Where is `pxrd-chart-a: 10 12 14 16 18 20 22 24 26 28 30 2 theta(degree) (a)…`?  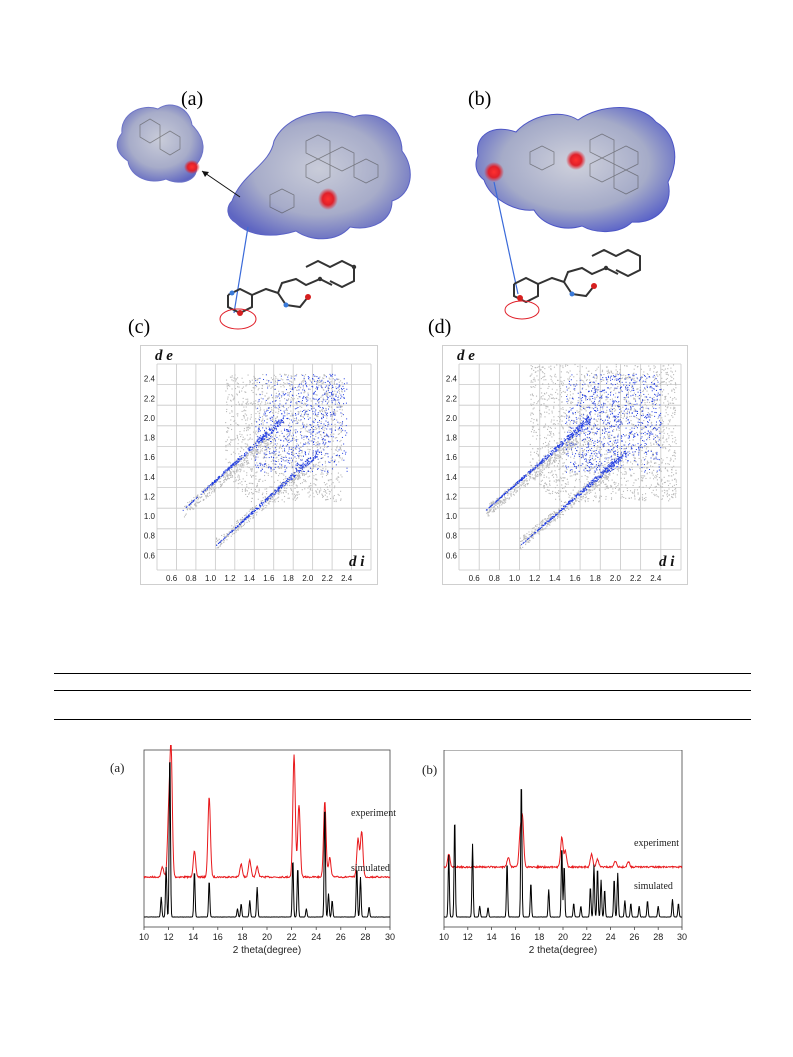 pxrd-chart-a: 10 12 14 16 18 20 22 24 26 28 30 2 theta(degree) (a)… is located at coordinates (253, 850).